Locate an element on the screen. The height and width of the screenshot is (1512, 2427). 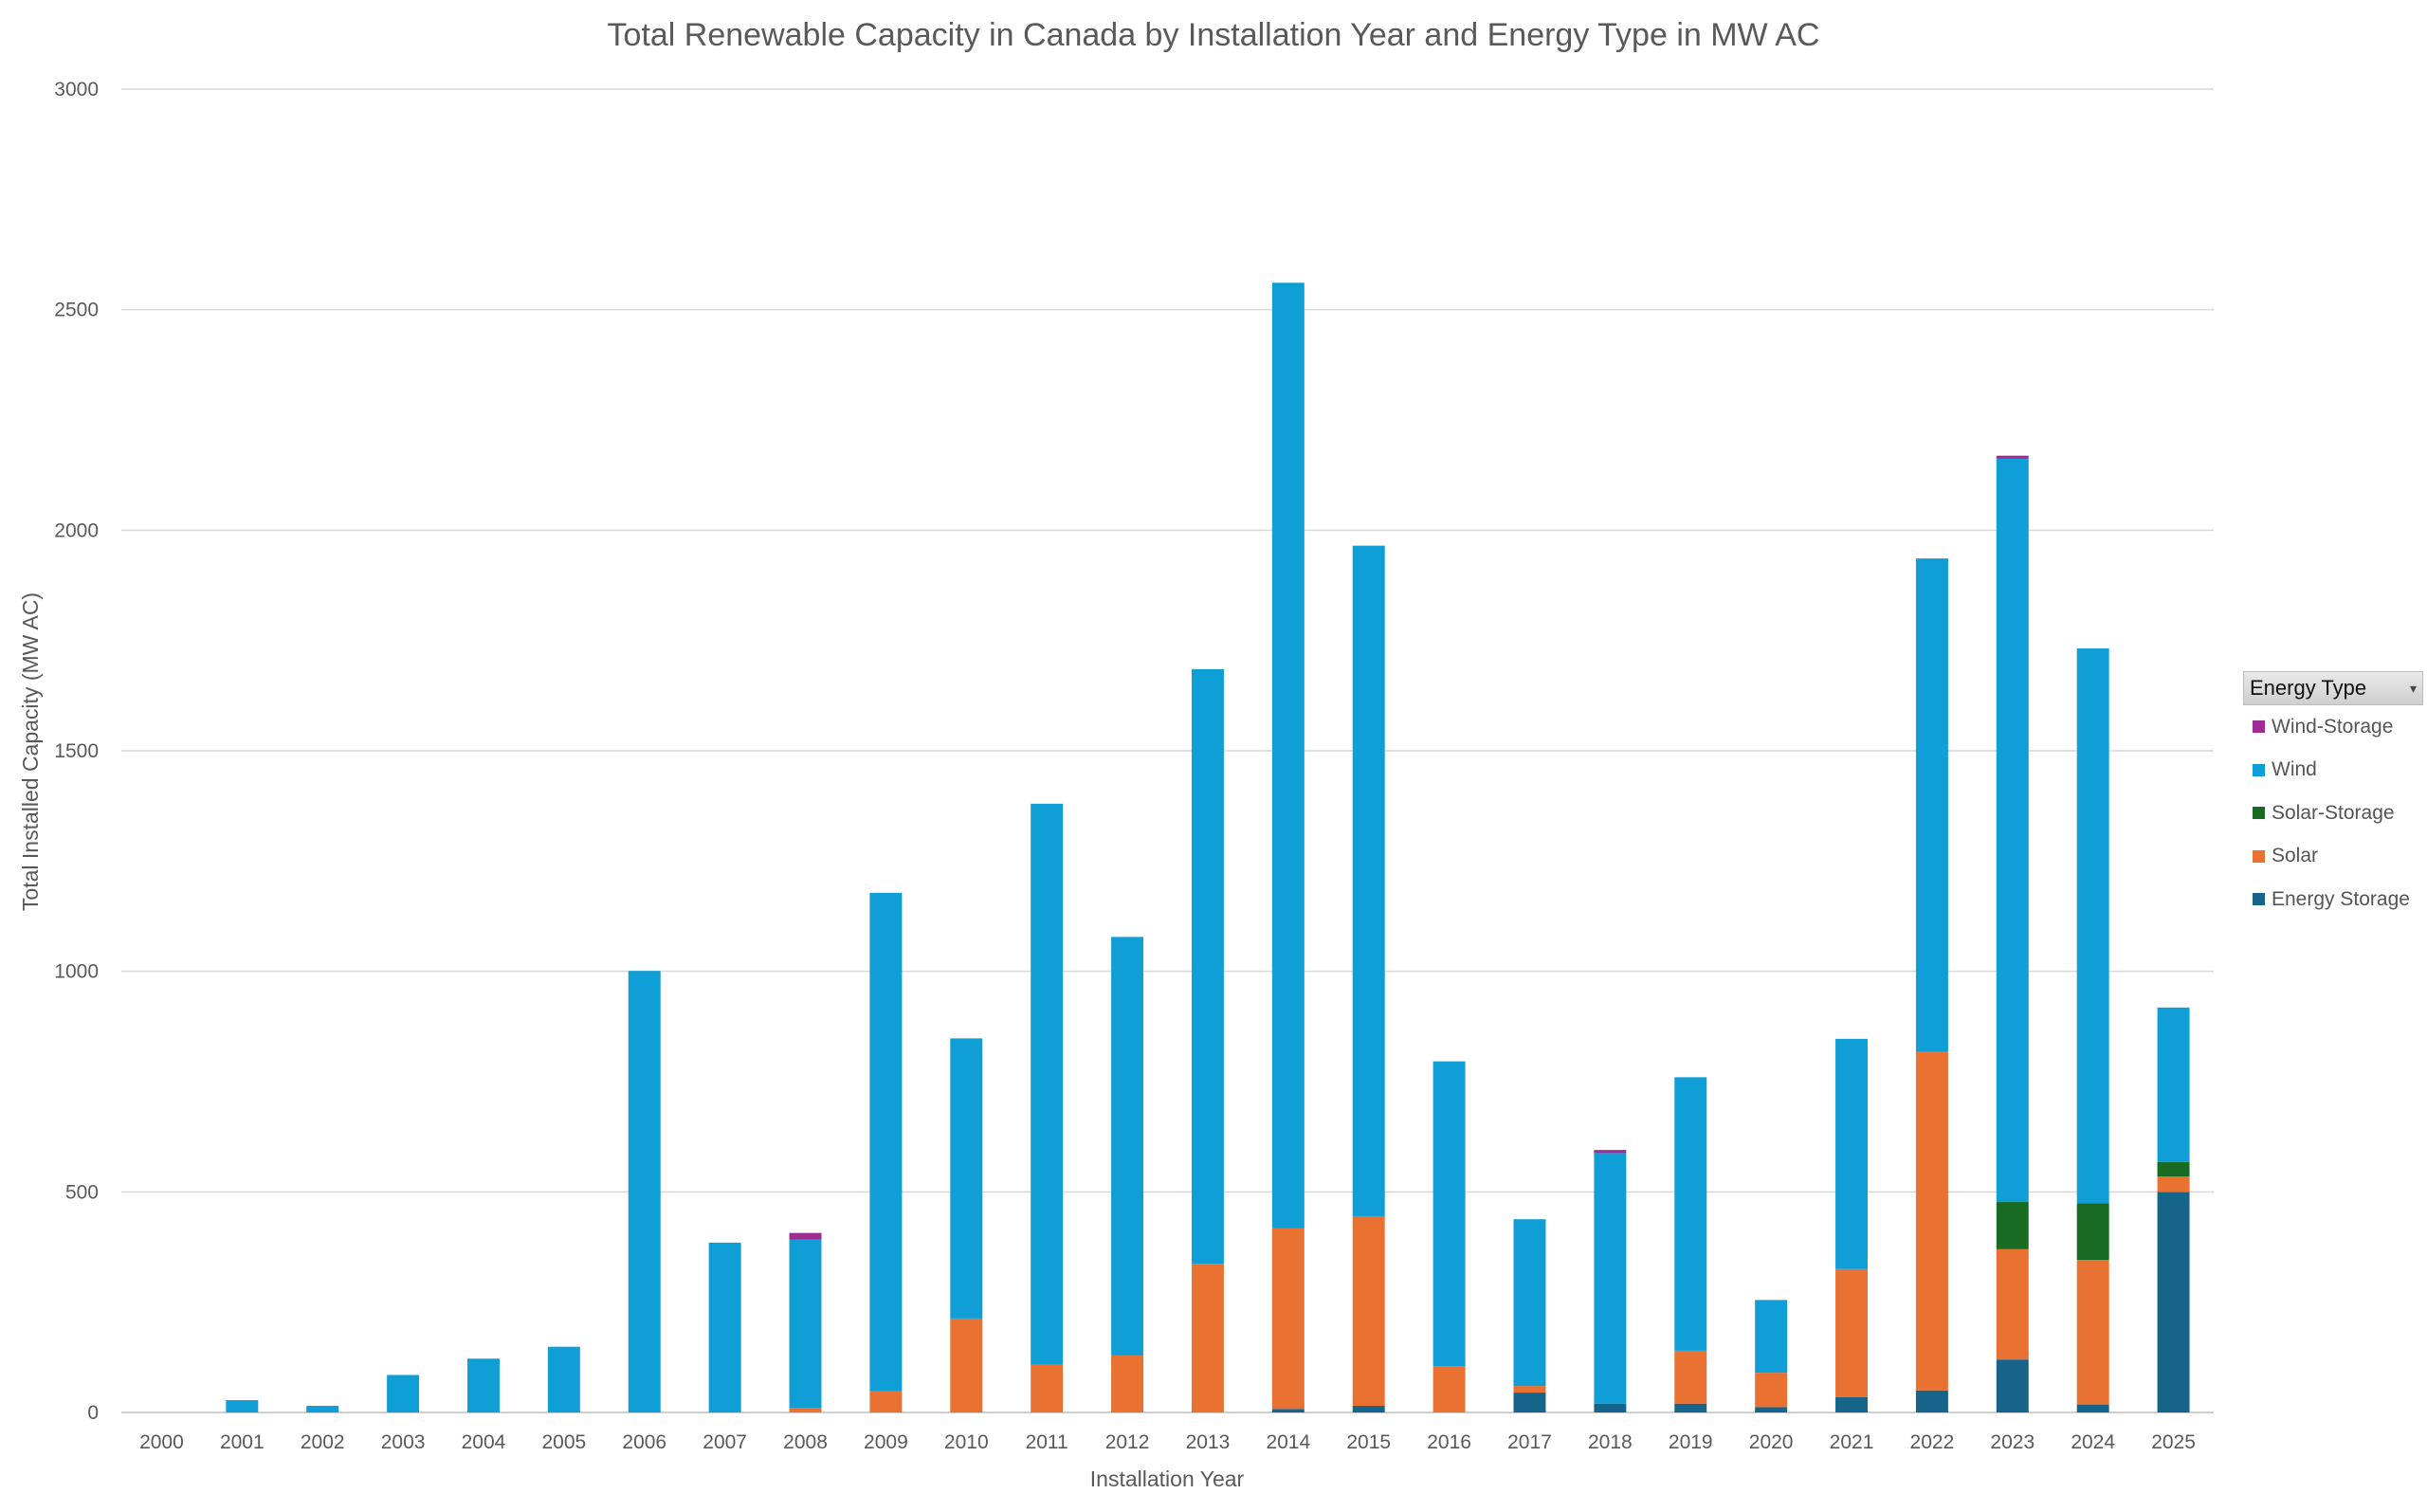
legend-title: Energy Type is located at coordinates (2308, 688).